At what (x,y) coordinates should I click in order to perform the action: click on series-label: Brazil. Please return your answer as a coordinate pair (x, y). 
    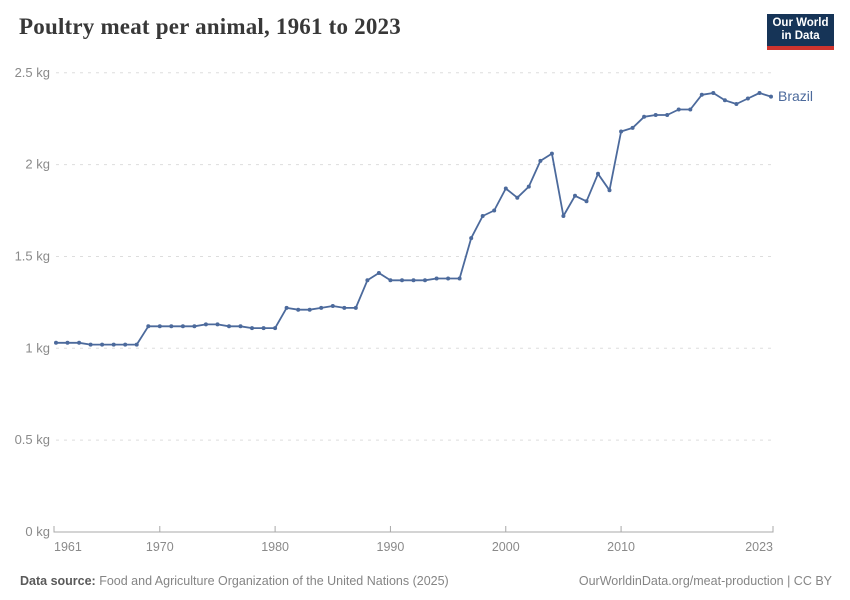
    Looking at the image, I should click on (795, 96).